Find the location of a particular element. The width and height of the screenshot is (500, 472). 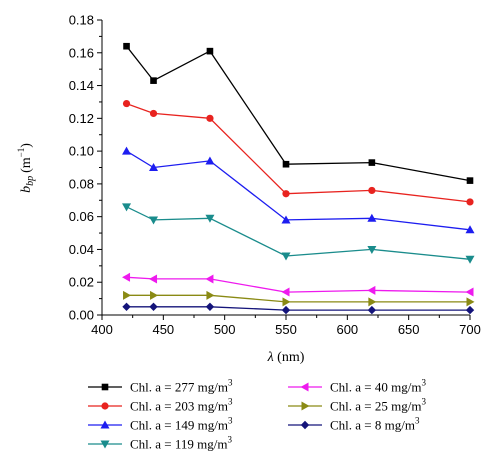

y-tick-label: 0.18 is located at coordinates (81, 20).